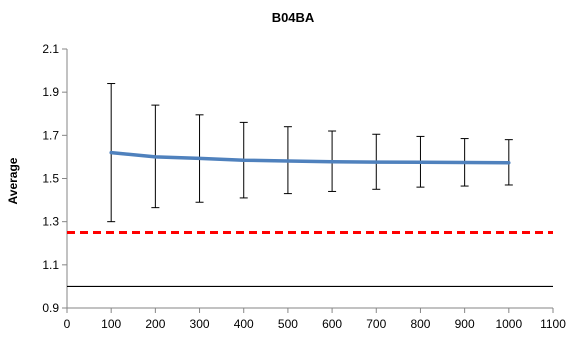 The width and height of the screenshot is (572, 345). I want to click on y-tick-label: 0.9, so click(50, 308).